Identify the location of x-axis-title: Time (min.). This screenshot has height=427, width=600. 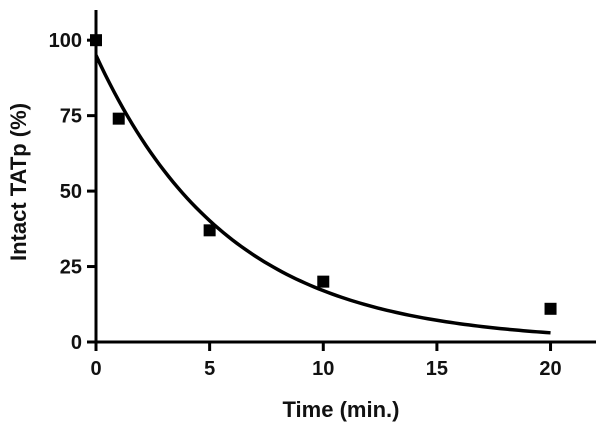
(341, 409).